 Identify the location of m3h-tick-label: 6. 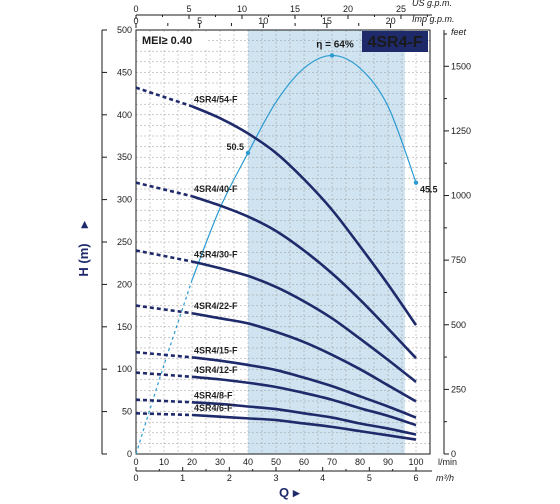
(415, 478).